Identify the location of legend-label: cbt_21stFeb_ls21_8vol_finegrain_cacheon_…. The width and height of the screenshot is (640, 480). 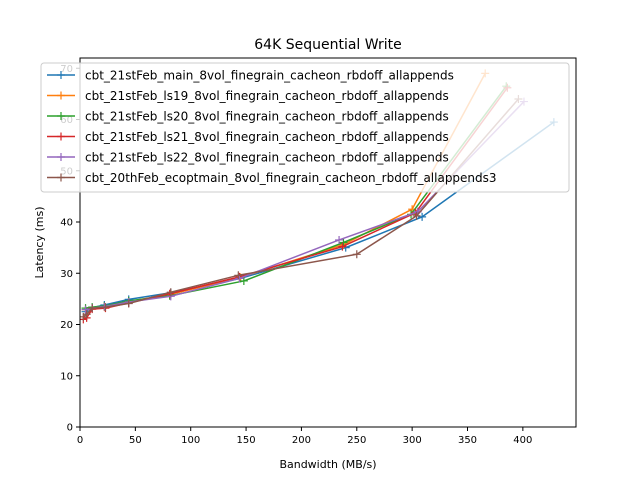
(267, 137).